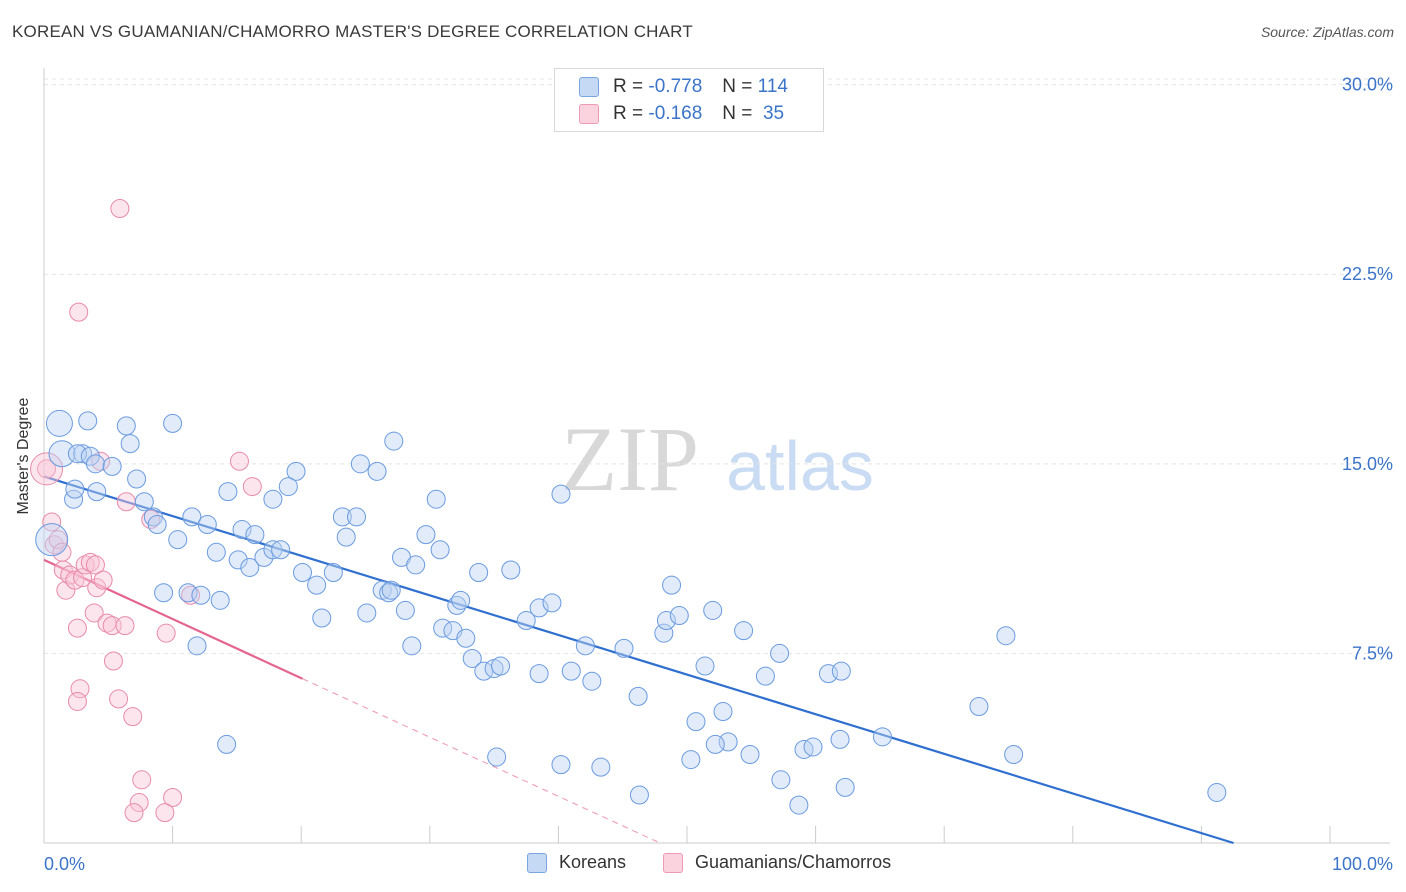  Describe the element at coordinates (23, 455) in the screenshot. I see `y-axis-label: Master's Degree` at that location.